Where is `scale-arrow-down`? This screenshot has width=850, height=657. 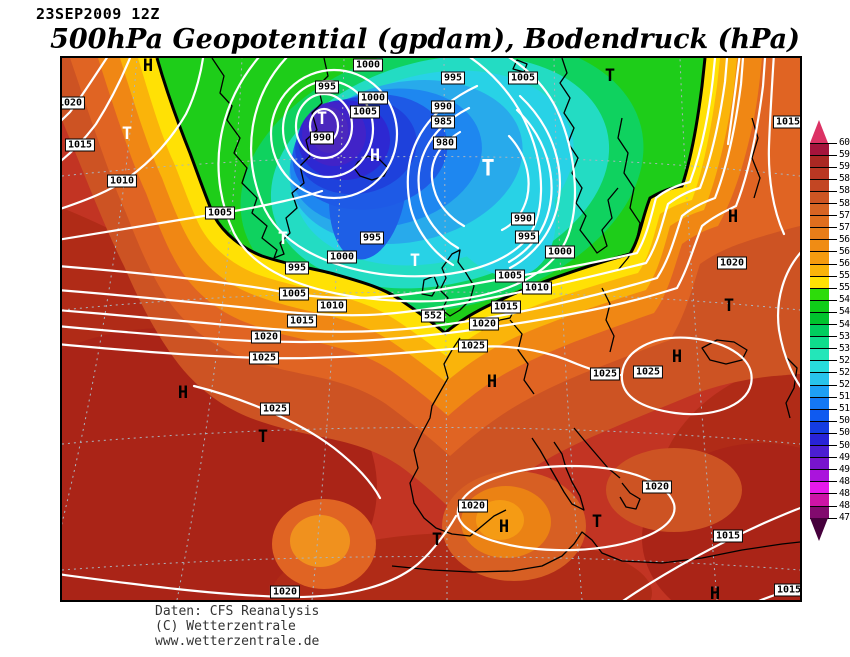
scale-arrow-down is located at coordinates (819, 530).